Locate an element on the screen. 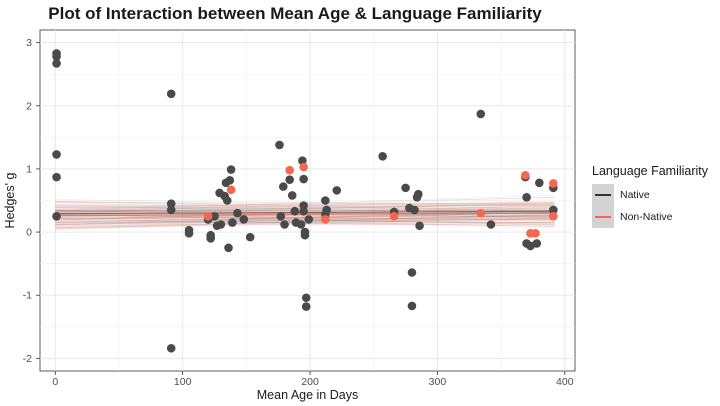 The height and width of the screenshot is (406, 720). legend-item-native: Native is located at coordinates (650, 195).